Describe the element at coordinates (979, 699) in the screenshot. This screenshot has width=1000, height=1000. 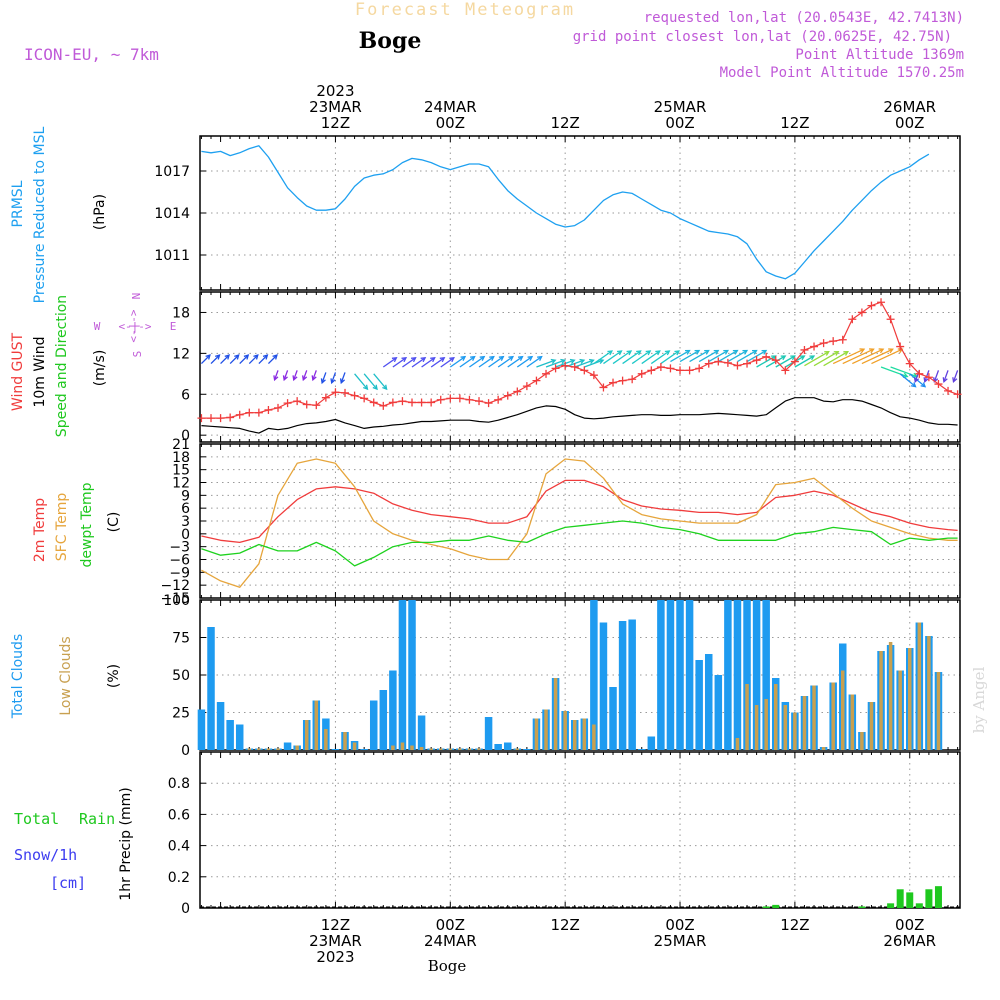
I see `watermark: by Angel` at that location.